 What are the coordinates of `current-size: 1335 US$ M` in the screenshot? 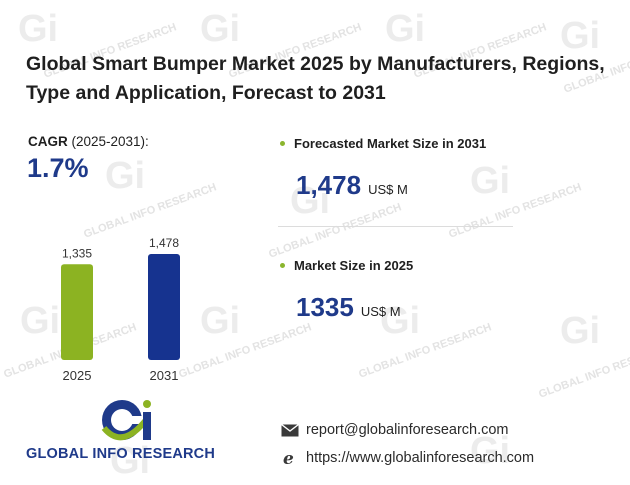 It's located at (348, 307).